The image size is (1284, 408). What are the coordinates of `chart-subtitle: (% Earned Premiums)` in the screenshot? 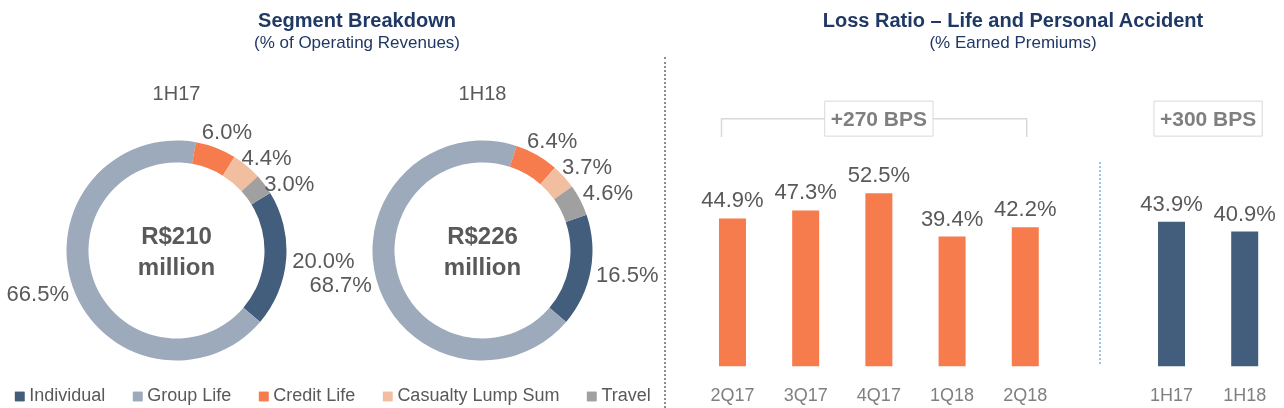 It's located at (1013, 42).